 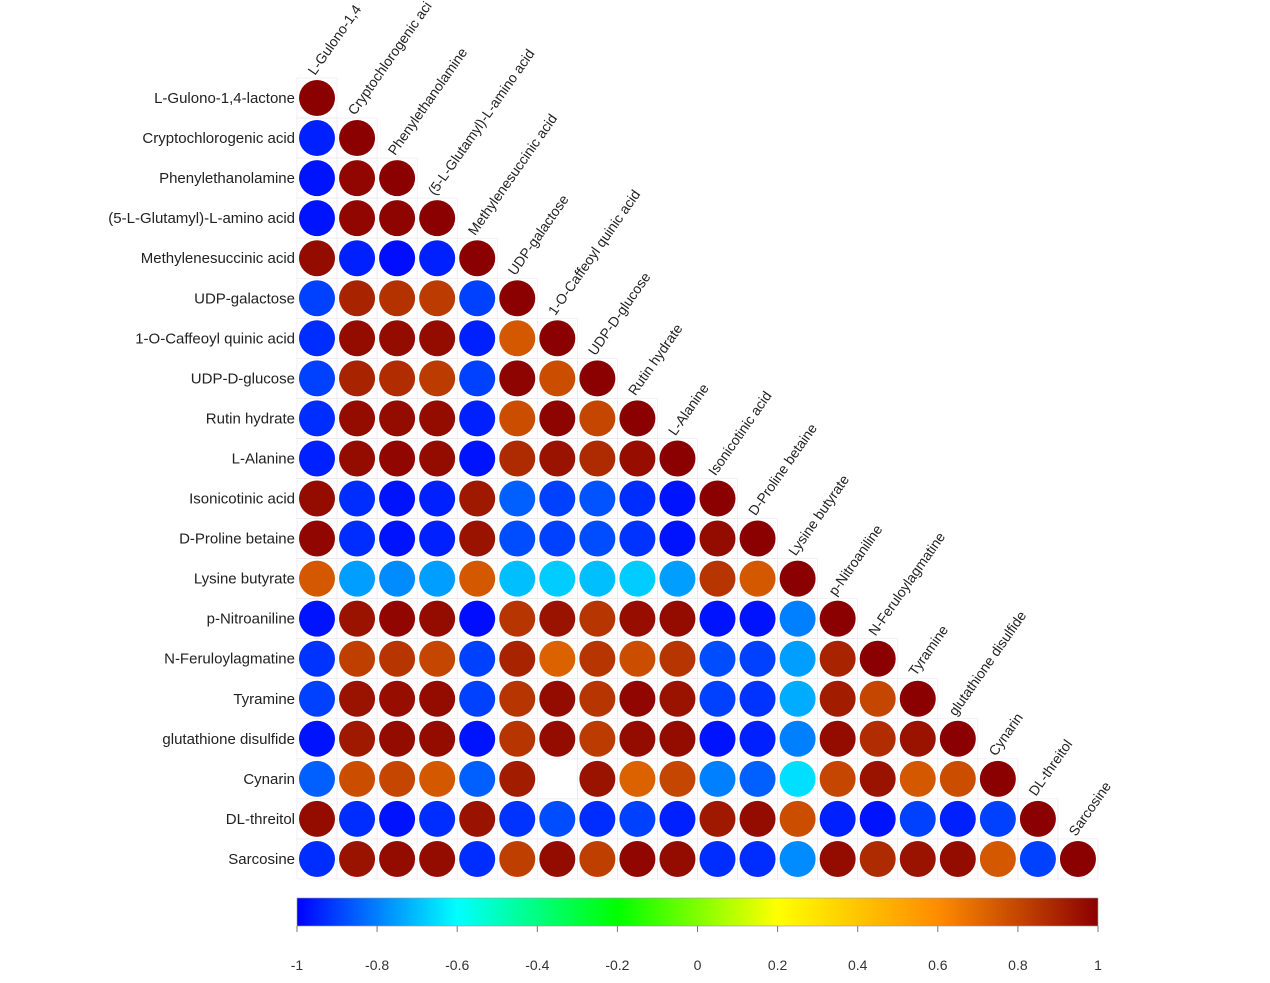 What do you see at coordinates (201, 218) in the screenshot?
I see `row-label: (5-L-Glutamyl)-L-amino acid` at bounding box center [201, 218].